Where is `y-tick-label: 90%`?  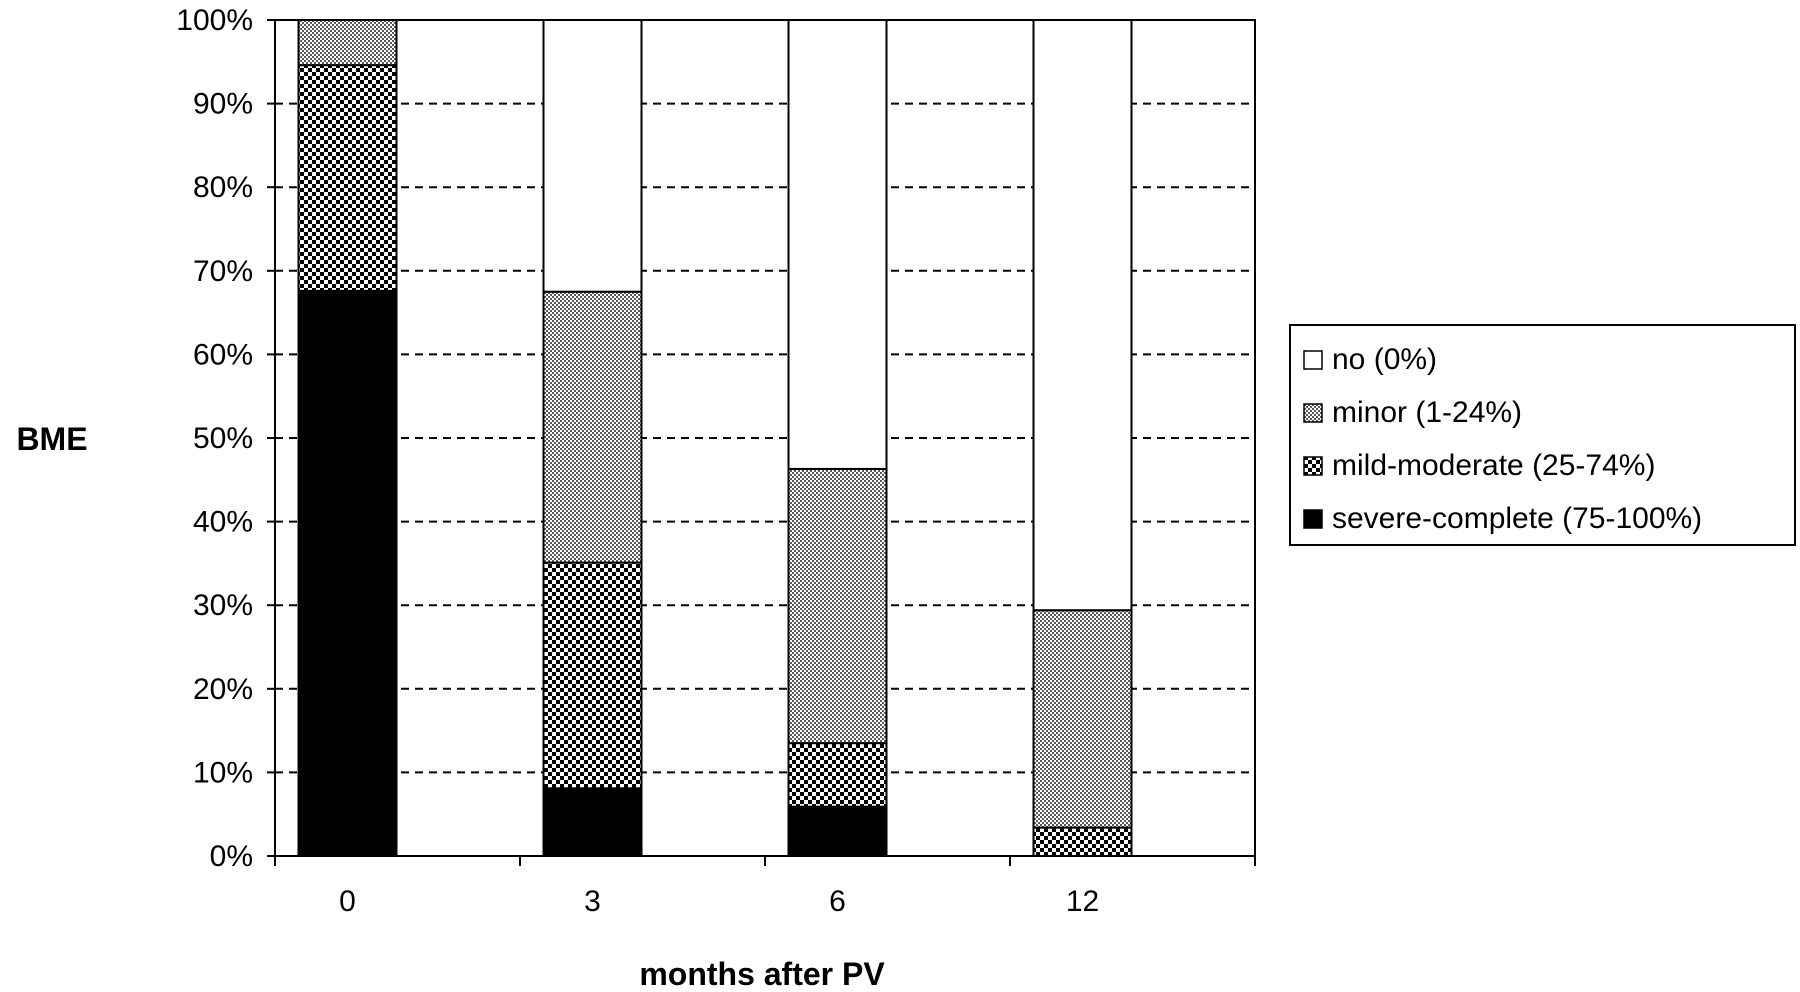
y-tick-label: 90% is located at coordinates (223, 104).